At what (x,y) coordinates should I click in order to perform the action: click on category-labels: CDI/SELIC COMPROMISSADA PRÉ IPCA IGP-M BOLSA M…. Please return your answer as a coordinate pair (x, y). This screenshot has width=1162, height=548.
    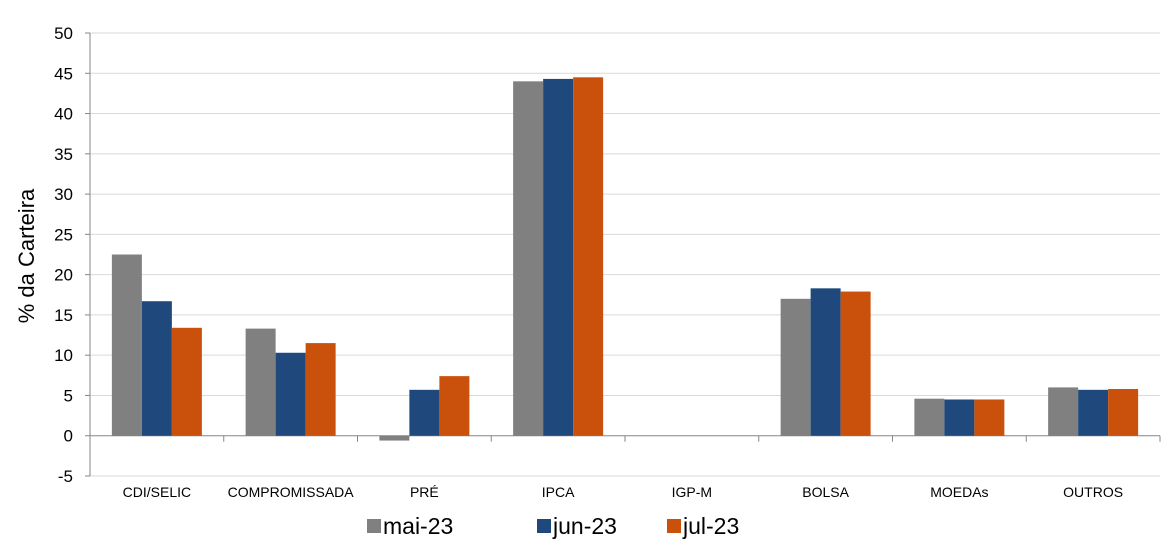
    Looking at the image, I should click on (623, 492).